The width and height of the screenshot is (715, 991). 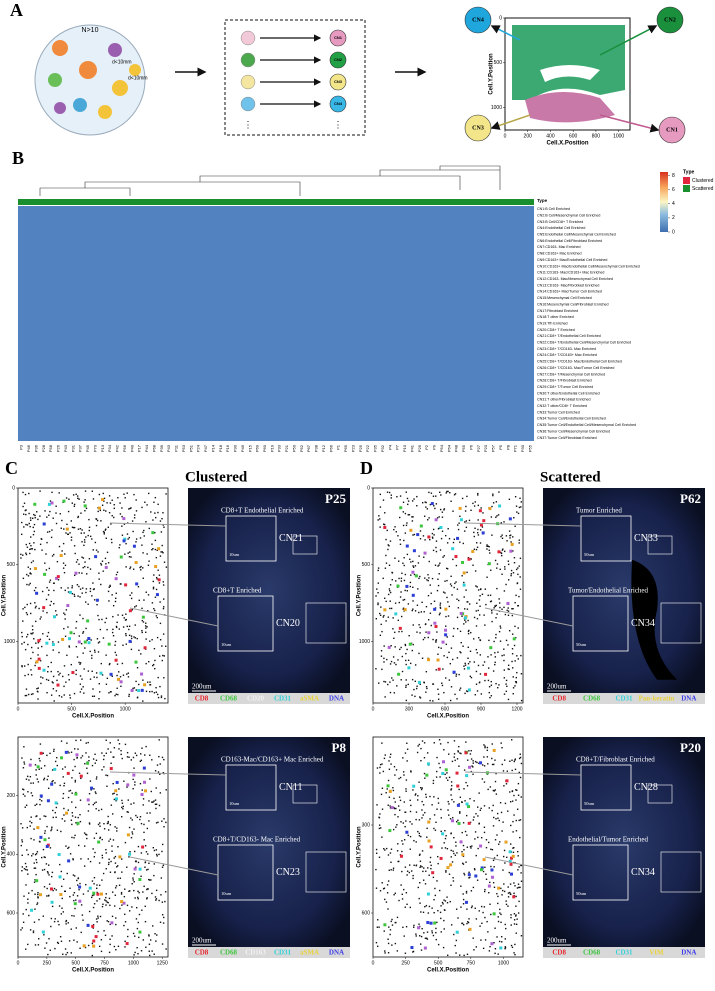 I want to click on column-label: P53, so click(x=183, y=448).